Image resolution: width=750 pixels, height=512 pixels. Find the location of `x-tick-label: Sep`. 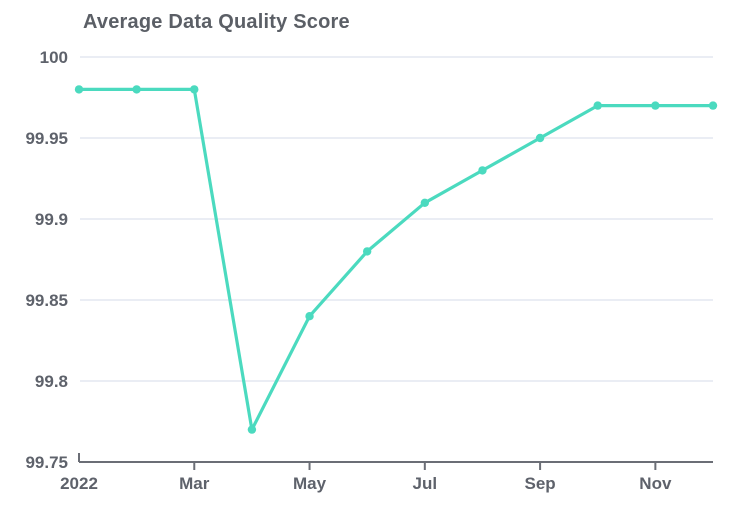

x-tick-label: Sep is located at coordinates (539, 483).